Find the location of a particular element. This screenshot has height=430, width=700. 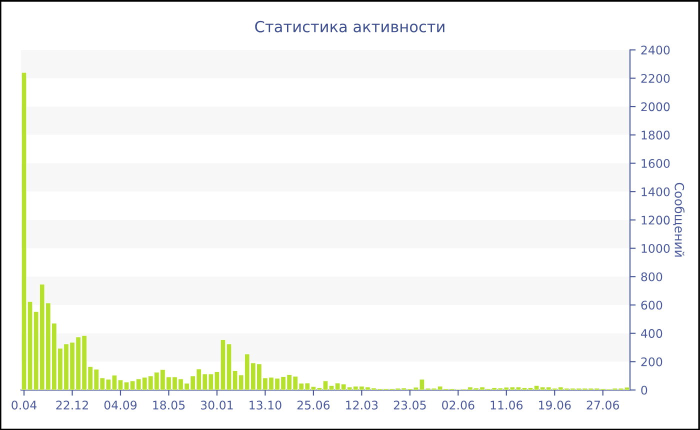

x-tick-label: 12.03 is located at coordinates (362, 405).